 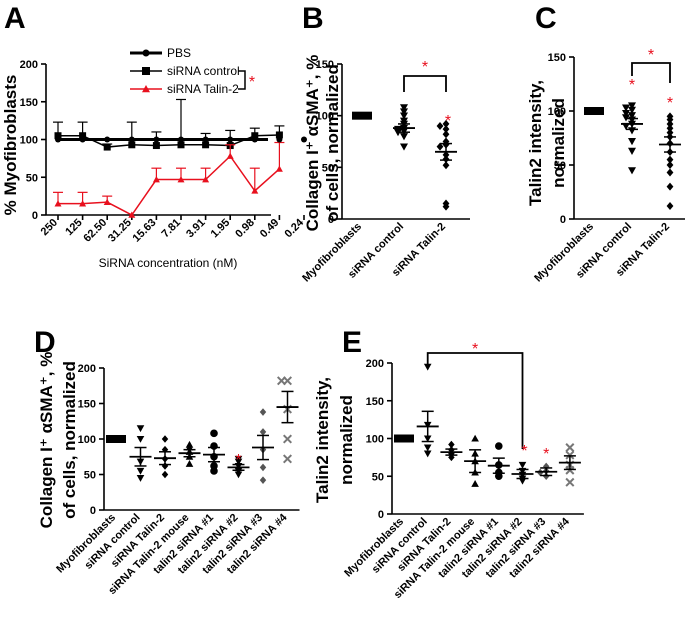 I want to click on panel-label: C, so click(x=546, y=18).